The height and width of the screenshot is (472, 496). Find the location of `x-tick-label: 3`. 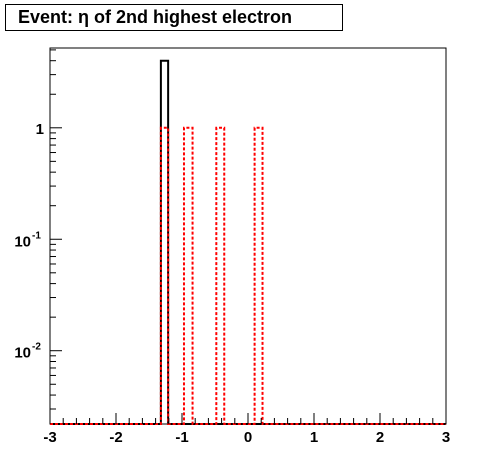

x-tick-label: 3 is located at coordinates (446, 437).